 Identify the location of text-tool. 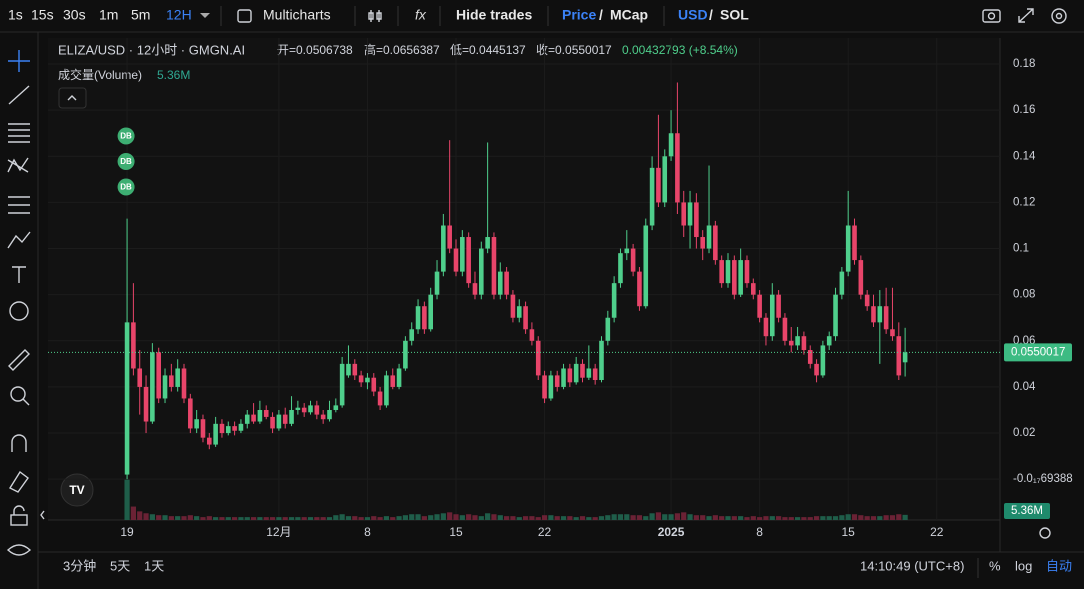
(19, 274).